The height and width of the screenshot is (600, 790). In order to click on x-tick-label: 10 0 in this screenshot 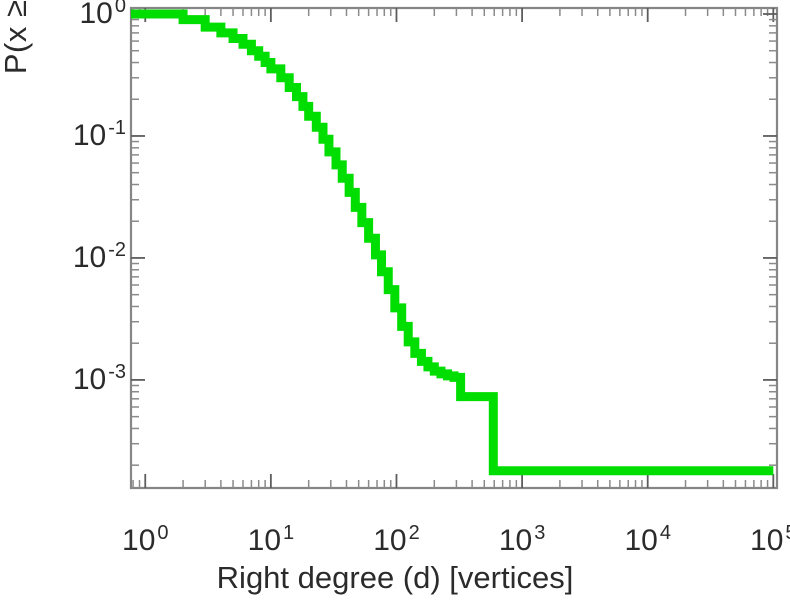, I will do `click(145, 540)`.